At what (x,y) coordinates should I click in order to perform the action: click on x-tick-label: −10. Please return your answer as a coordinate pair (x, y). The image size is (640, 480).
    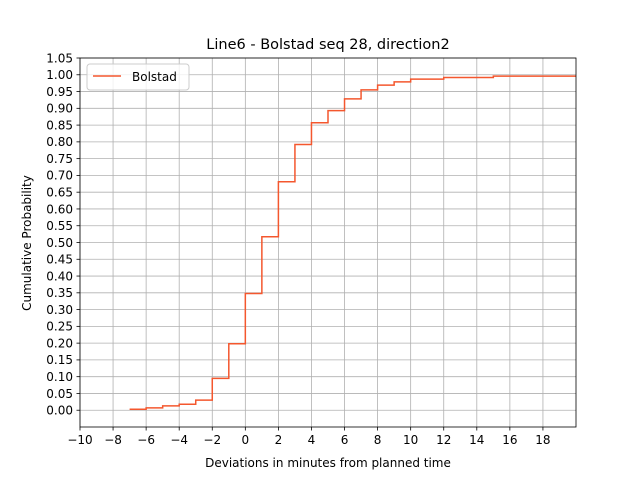
    Looking at the image, I should click on (79, 440).